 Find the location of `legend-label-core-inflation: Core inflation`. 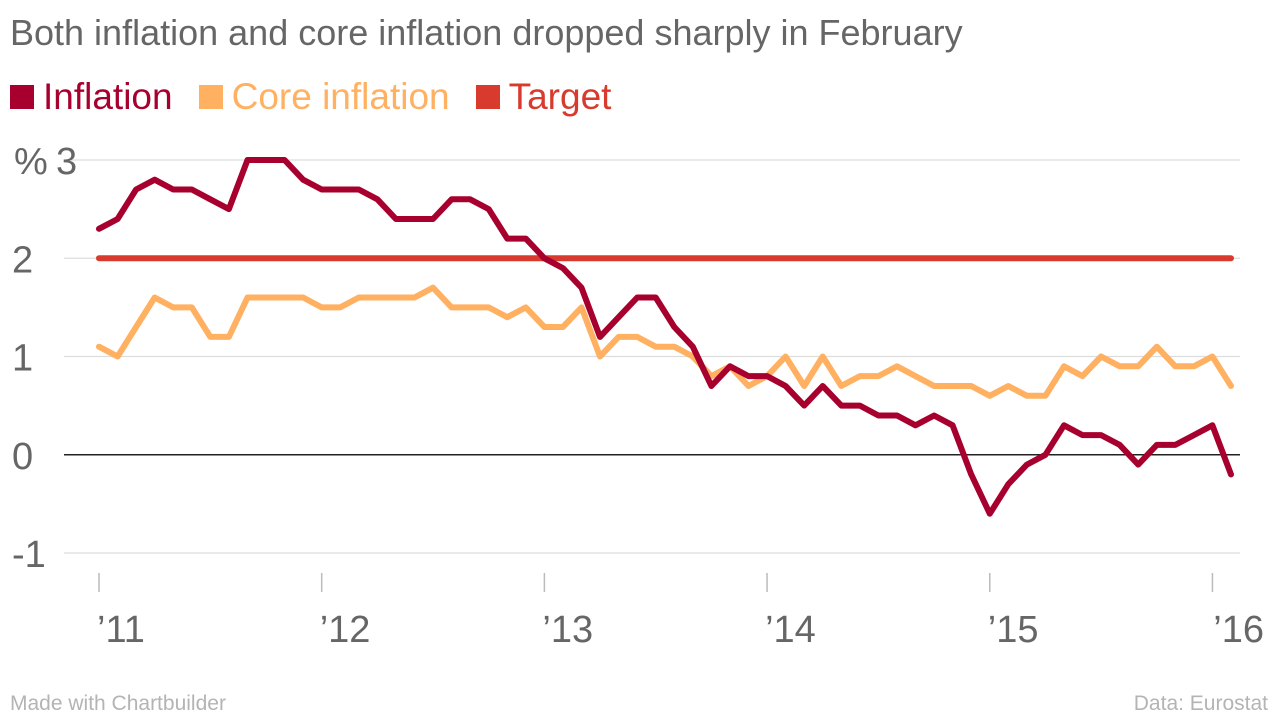

legend-label-core-inflation: Core inflation is located at coordinates (340, 96).